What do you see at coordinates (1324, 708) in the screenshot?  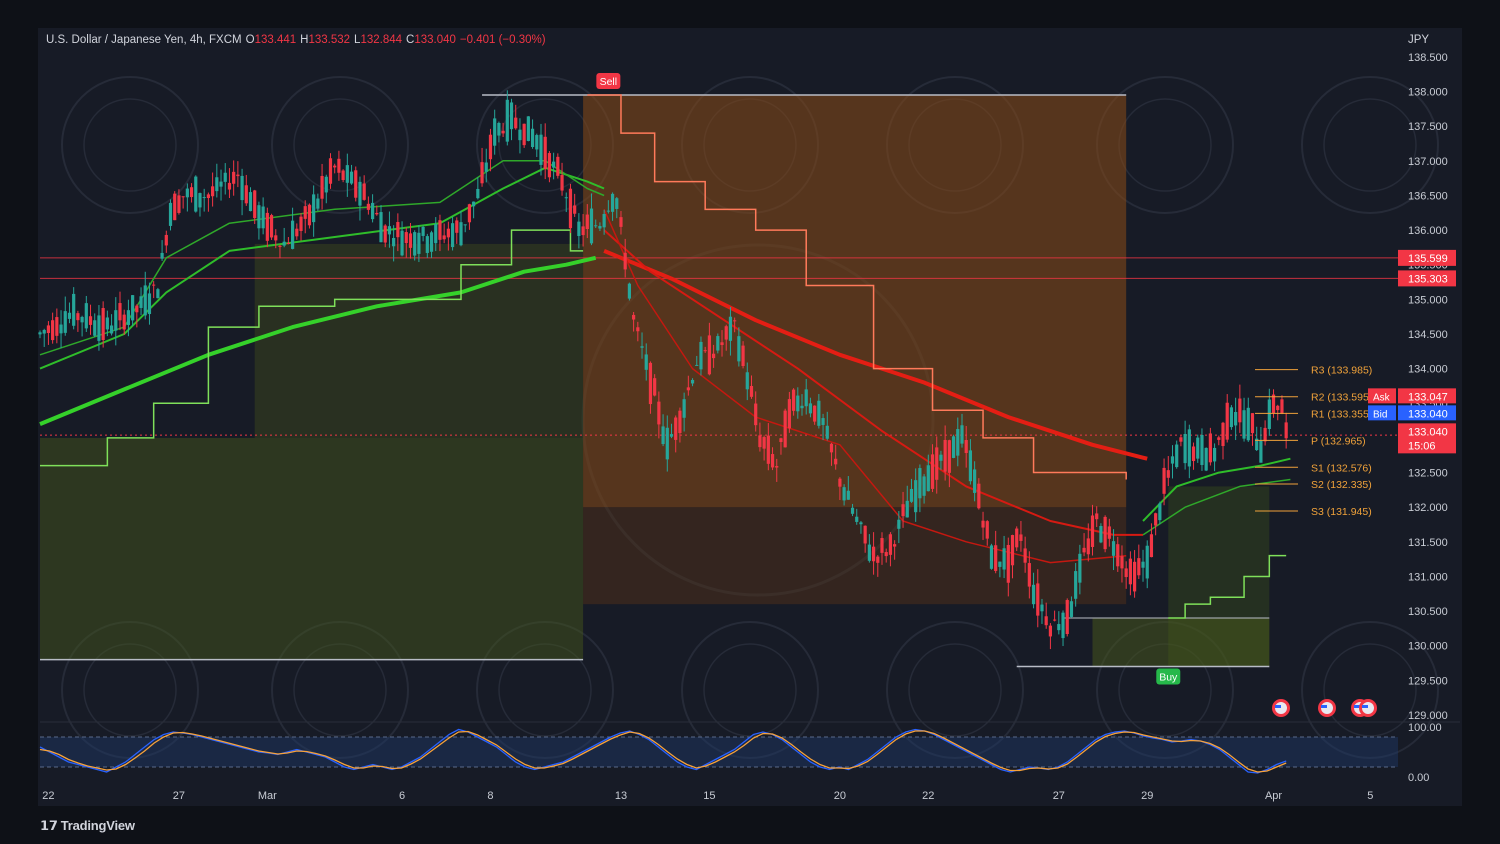 I see `economic-events` at bounding box center [1324, 708].